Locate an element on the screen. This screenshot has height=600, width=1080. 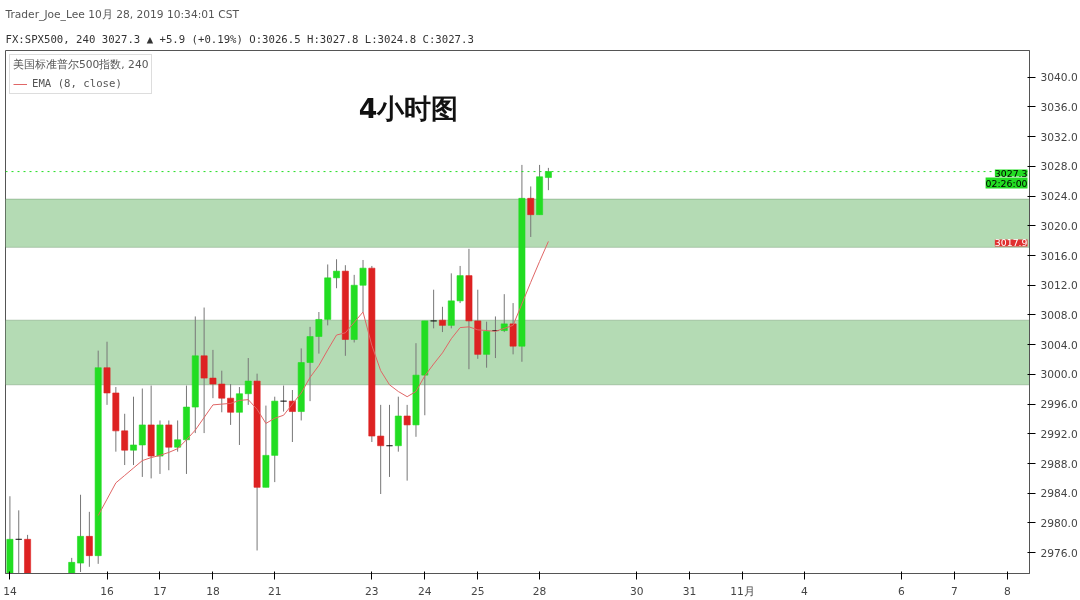
annotation: 02:26:00 is located at coordinates (1006, 183).